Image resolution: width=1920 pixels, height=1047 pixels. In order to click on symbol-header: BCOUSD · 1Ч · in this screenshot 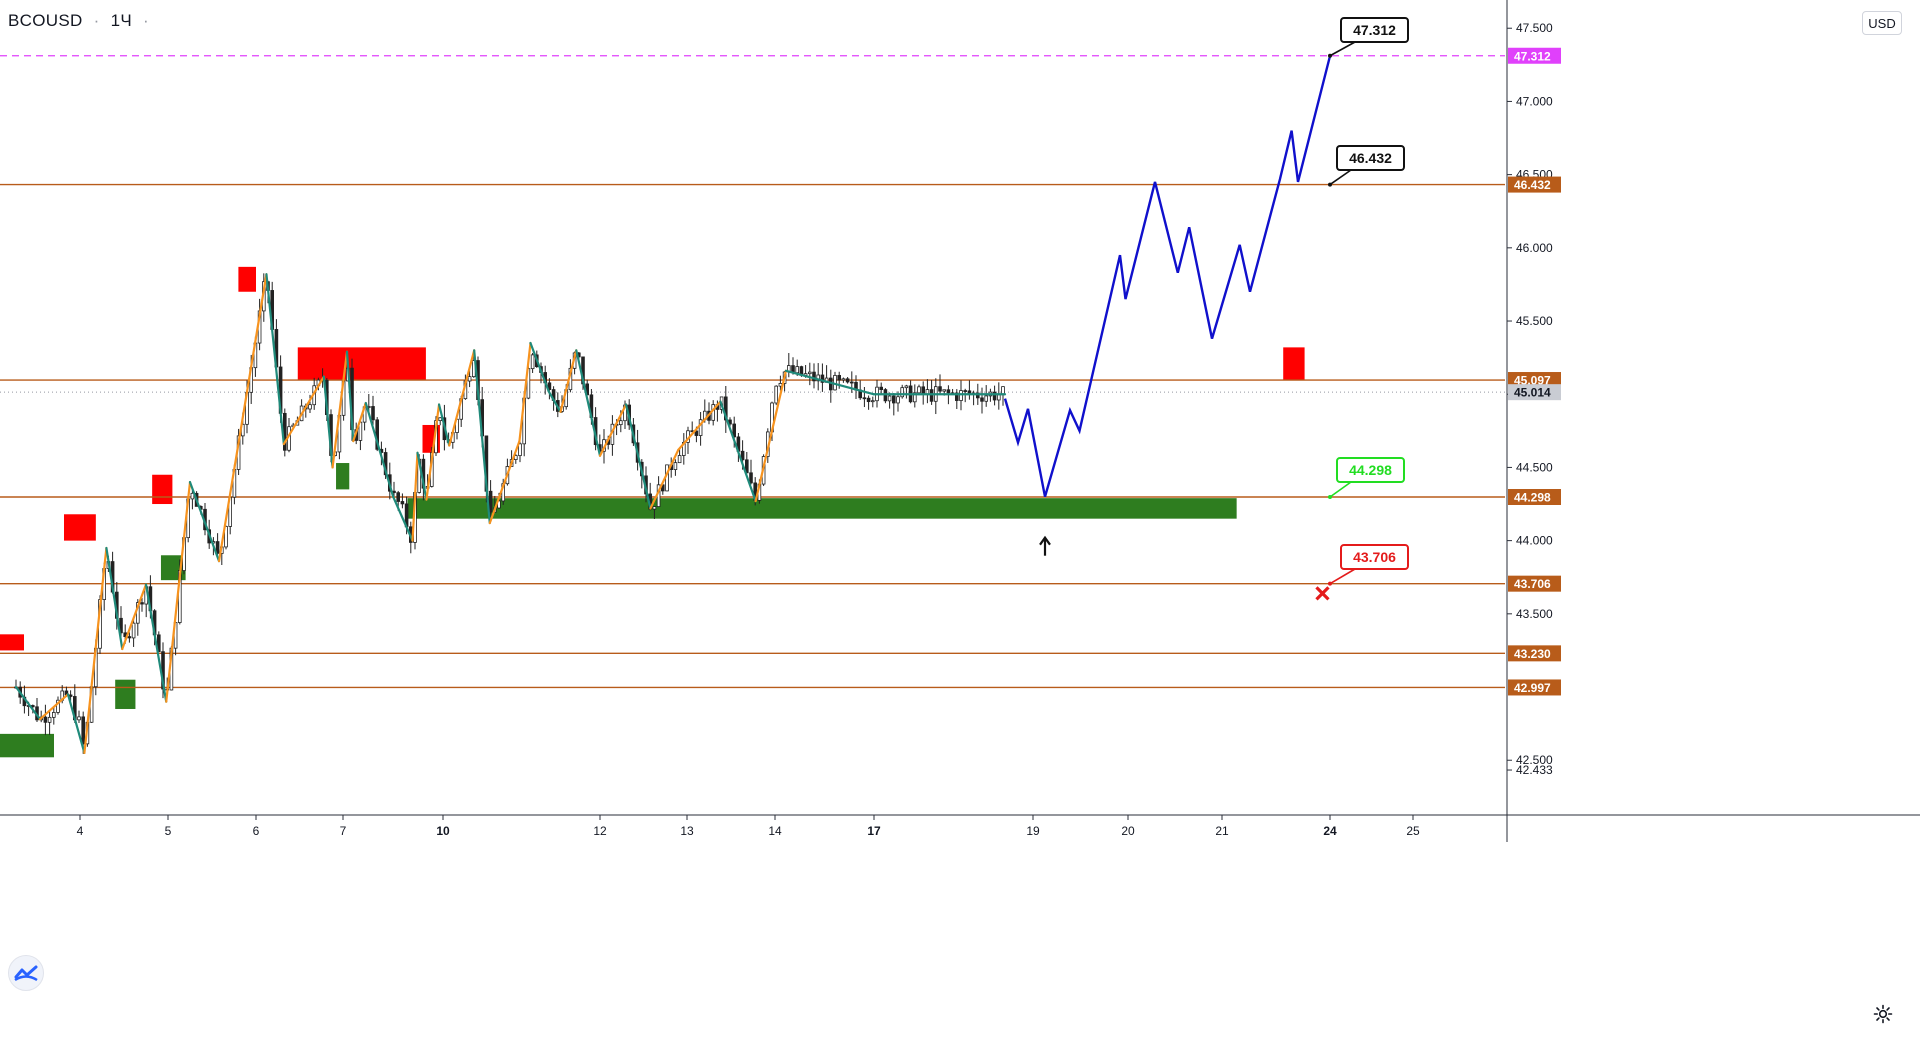, I will do `click(81, 21)`.